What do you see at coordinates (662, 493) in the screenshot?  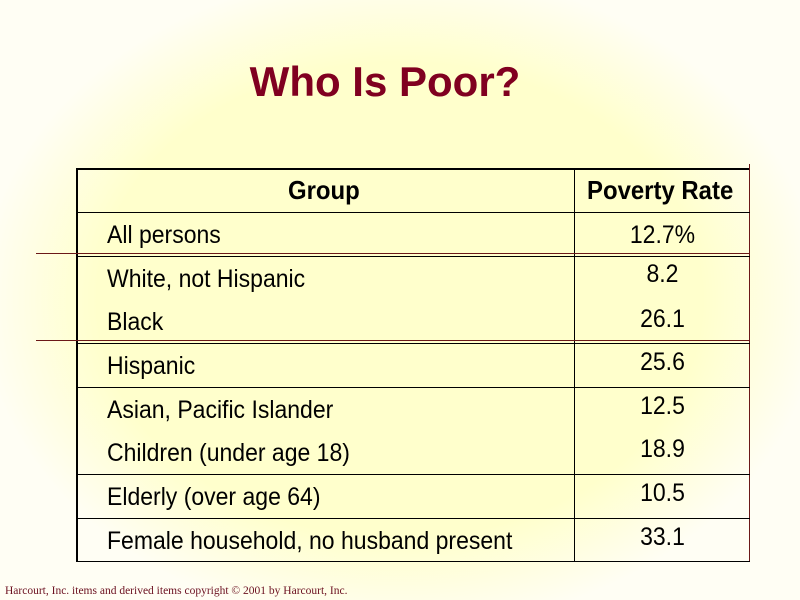 I see `row-poverty-rate: 10.5` at bounding box center [662, 493].